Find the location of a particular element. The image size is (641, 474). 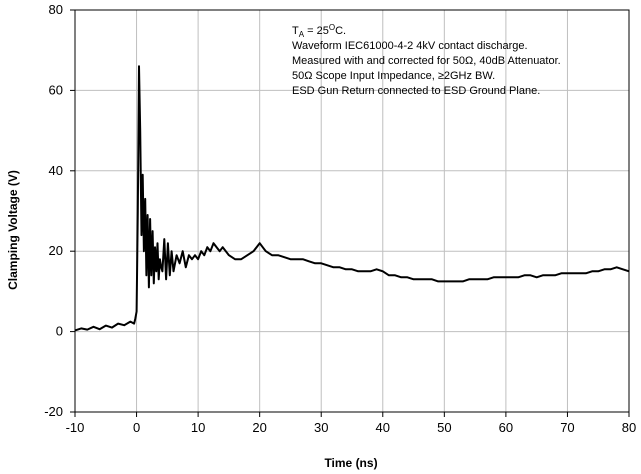

x-tick-label: 30 is located at coordinates (321, 427).